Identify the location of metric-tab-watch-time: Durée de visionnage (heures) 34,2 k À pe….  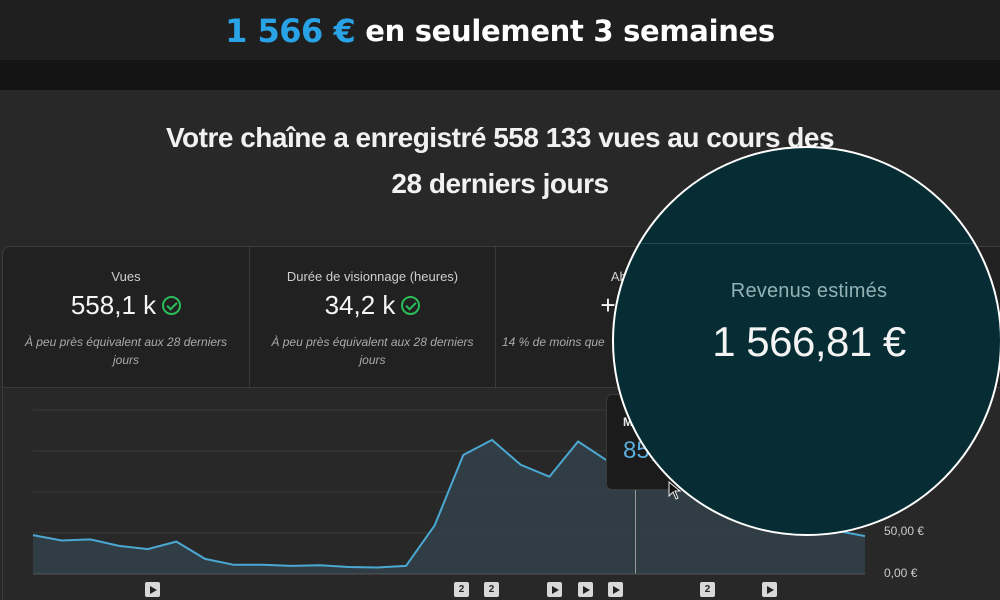
(373, 317).